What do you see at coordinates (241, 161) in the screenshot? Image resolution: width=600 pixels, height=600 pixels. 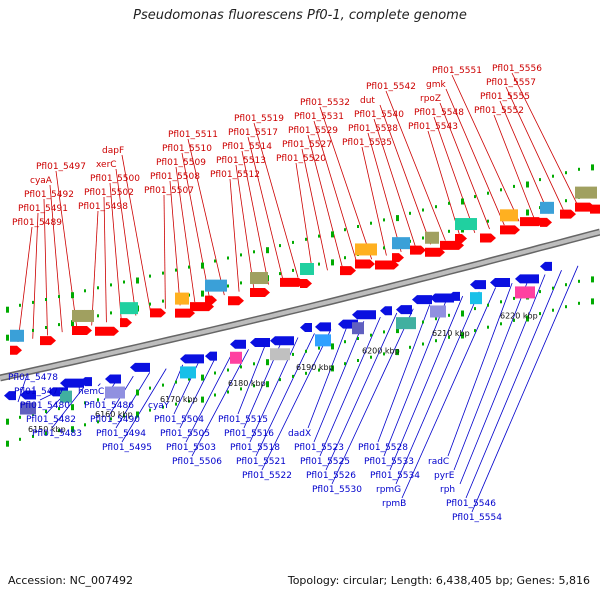 I see `forward-gene-label: Pfl01_5513` at bounding box center [241, 161].